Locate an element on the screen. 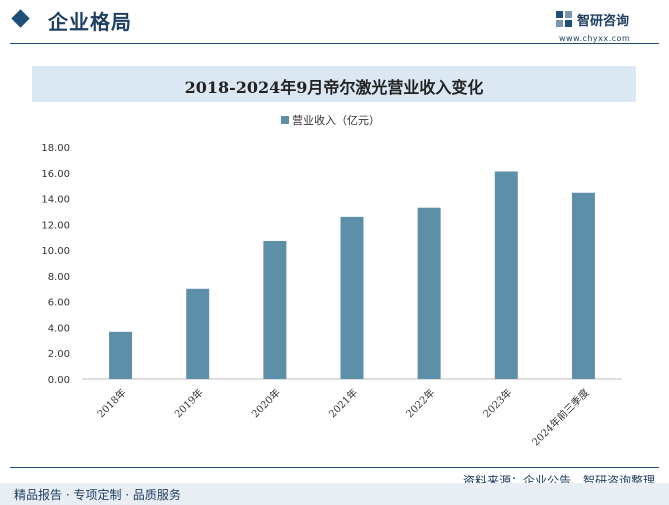 Image resolution: width=669 pixels, height=505 pixels. y-tick-label: 16.00 is located at coordinates (55, 174).